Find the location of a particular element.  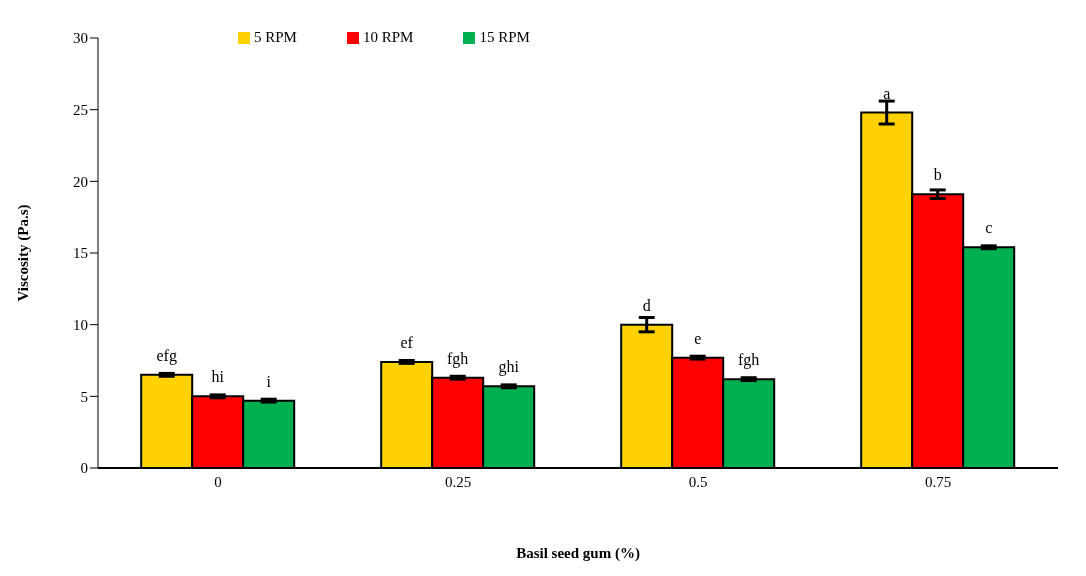

y-tick-label: 20 is located at coordinates (80, 181).